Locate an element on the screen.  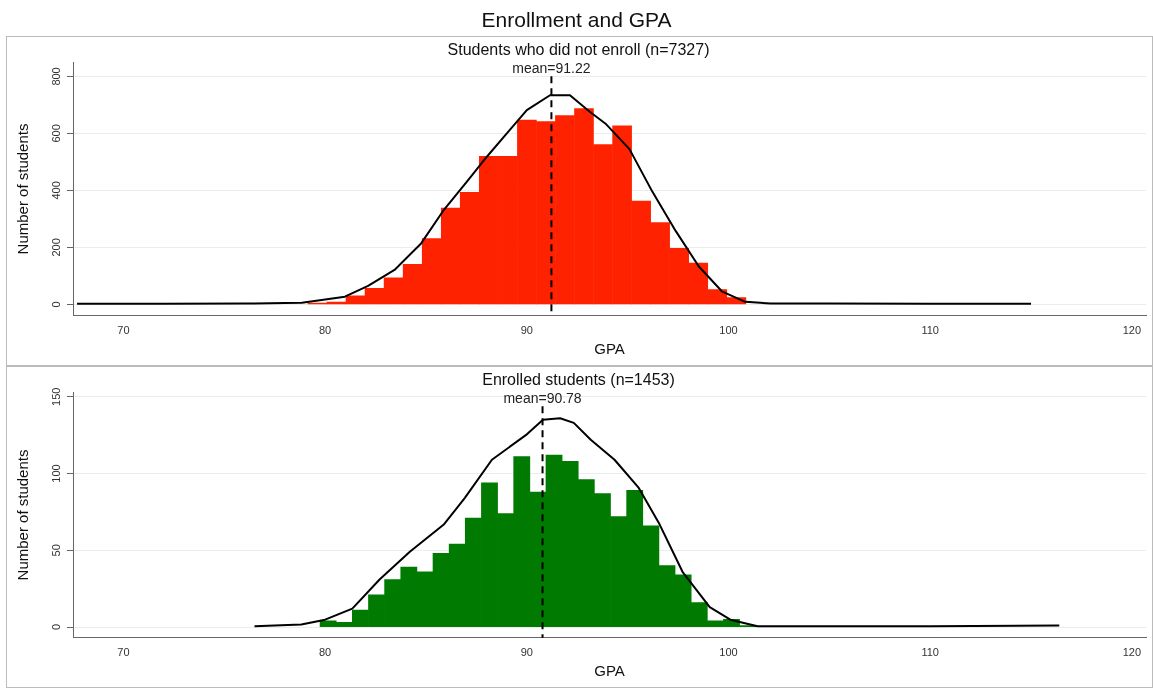
y-tick-label: 400 is located at coordinates (56, 190).